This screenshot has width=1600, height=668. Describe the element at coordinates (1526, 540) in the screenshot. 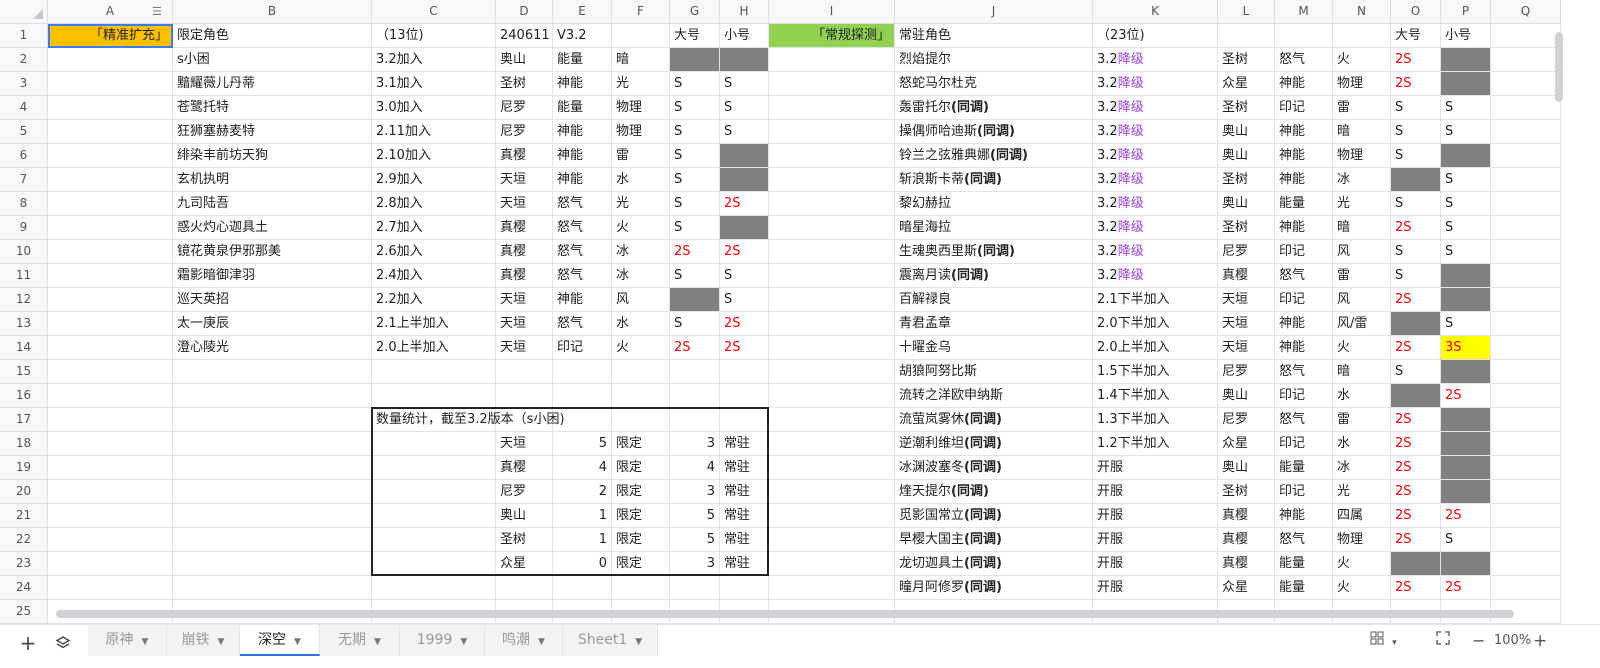

I see `cell-Q22` at that location.